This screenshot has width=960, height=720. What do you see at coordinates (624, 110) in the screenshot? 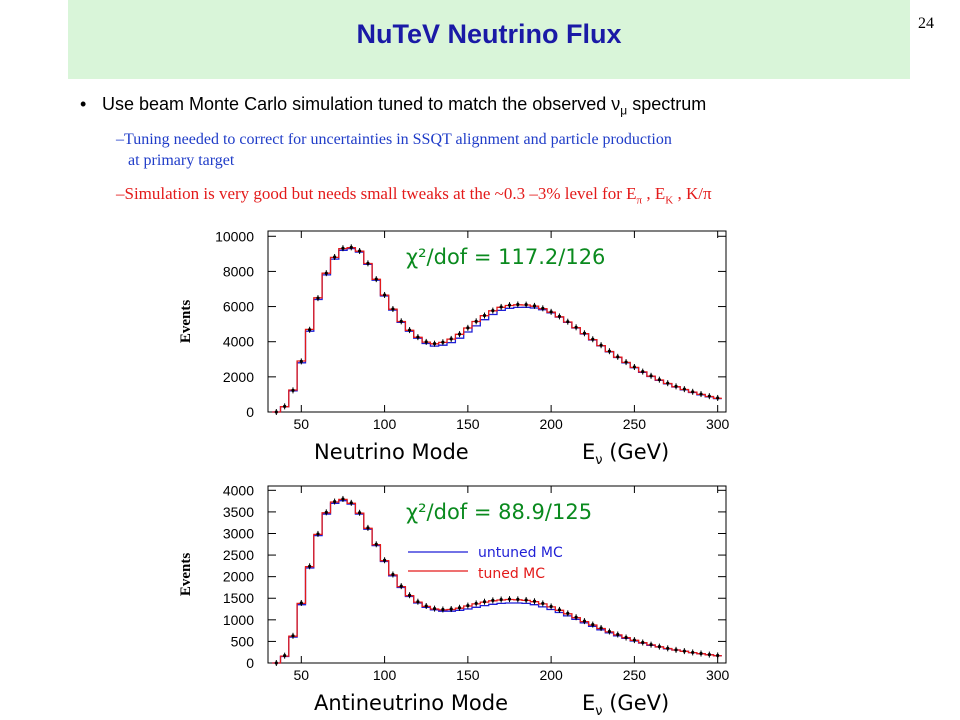
I see `bullet-sub: μ` at bounding box center [624, 110].